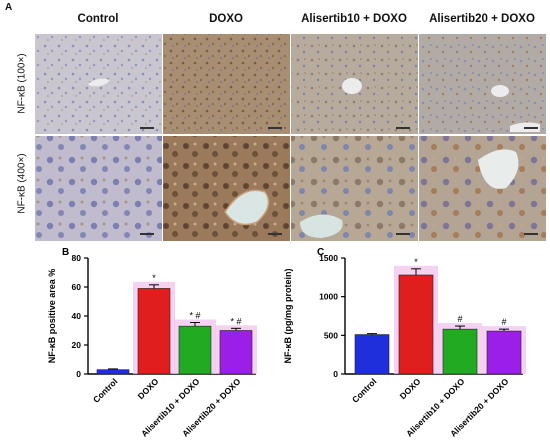  What do you see at coordinates (482, 188) in the screenshot?
I see `micrograph-alisertib20-400x` at bounding box center [482, 188].